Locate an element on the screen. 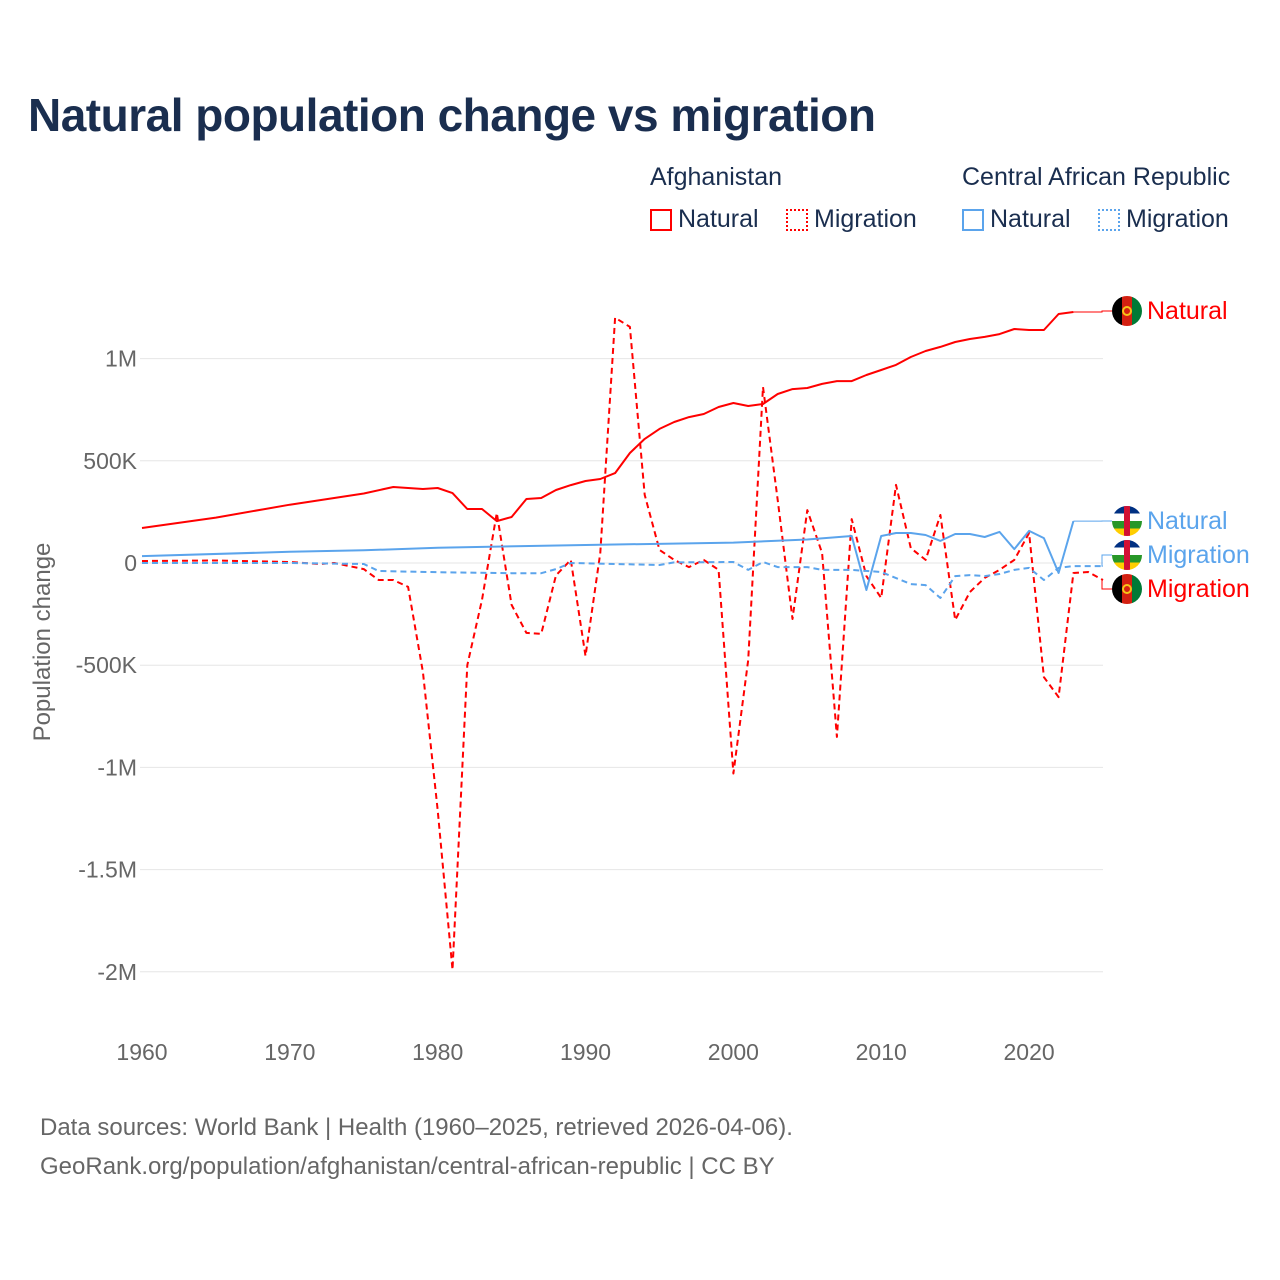 The height and width of the screenshot is (1280, 1280). series-line-afghanistan-natural is located at coordinates (607, 420).